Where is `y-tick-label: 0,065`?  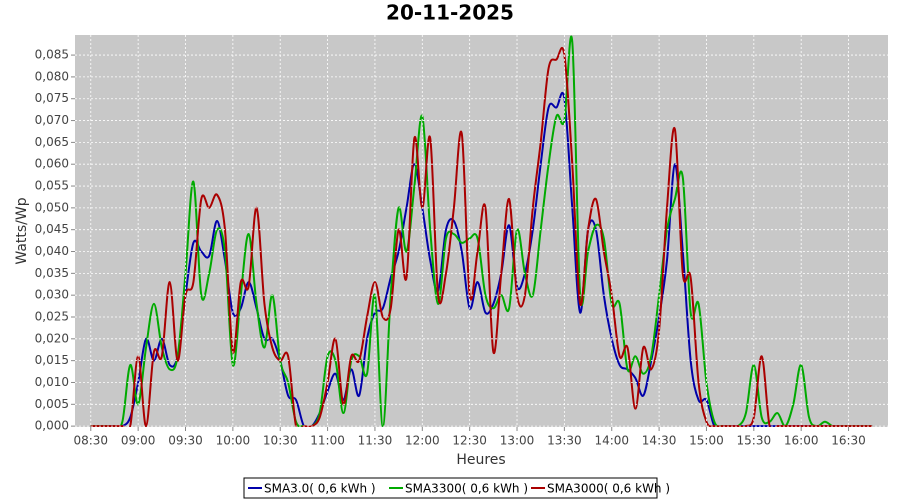 y-tick-label: 0,065 is located at coordinates (52, 142).